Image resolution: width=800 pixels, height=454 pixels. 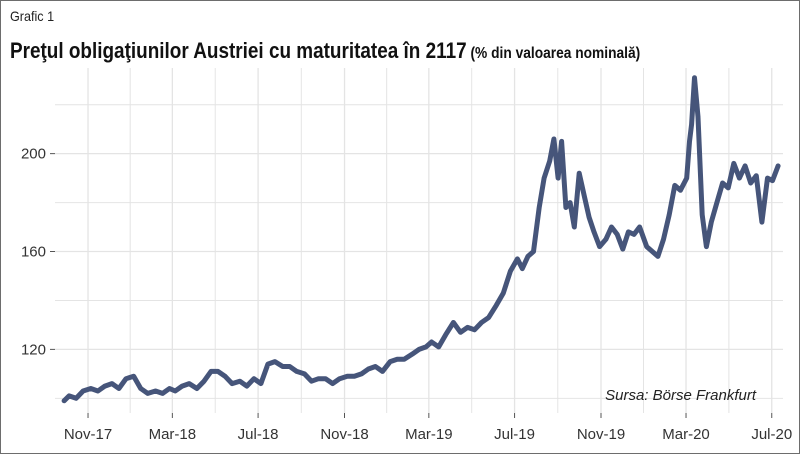 I want to click on x-tick-label: Nov-19, so click(x=601, y=434).